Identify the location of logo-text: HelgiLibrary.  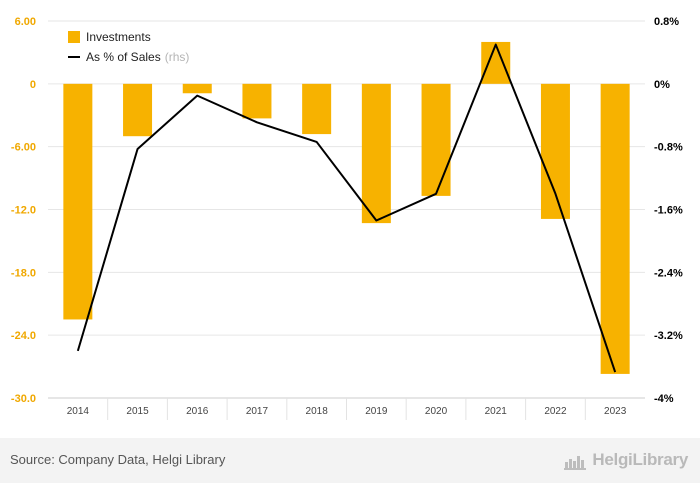
(640, 459).